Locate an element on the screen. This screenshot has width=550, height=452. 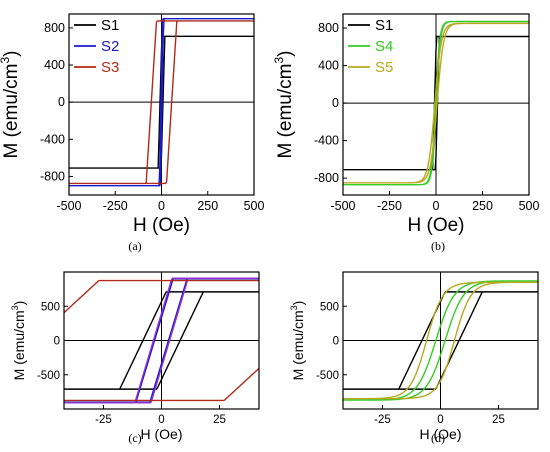
panel-caption: (d) is located at coordinates (438, 438).